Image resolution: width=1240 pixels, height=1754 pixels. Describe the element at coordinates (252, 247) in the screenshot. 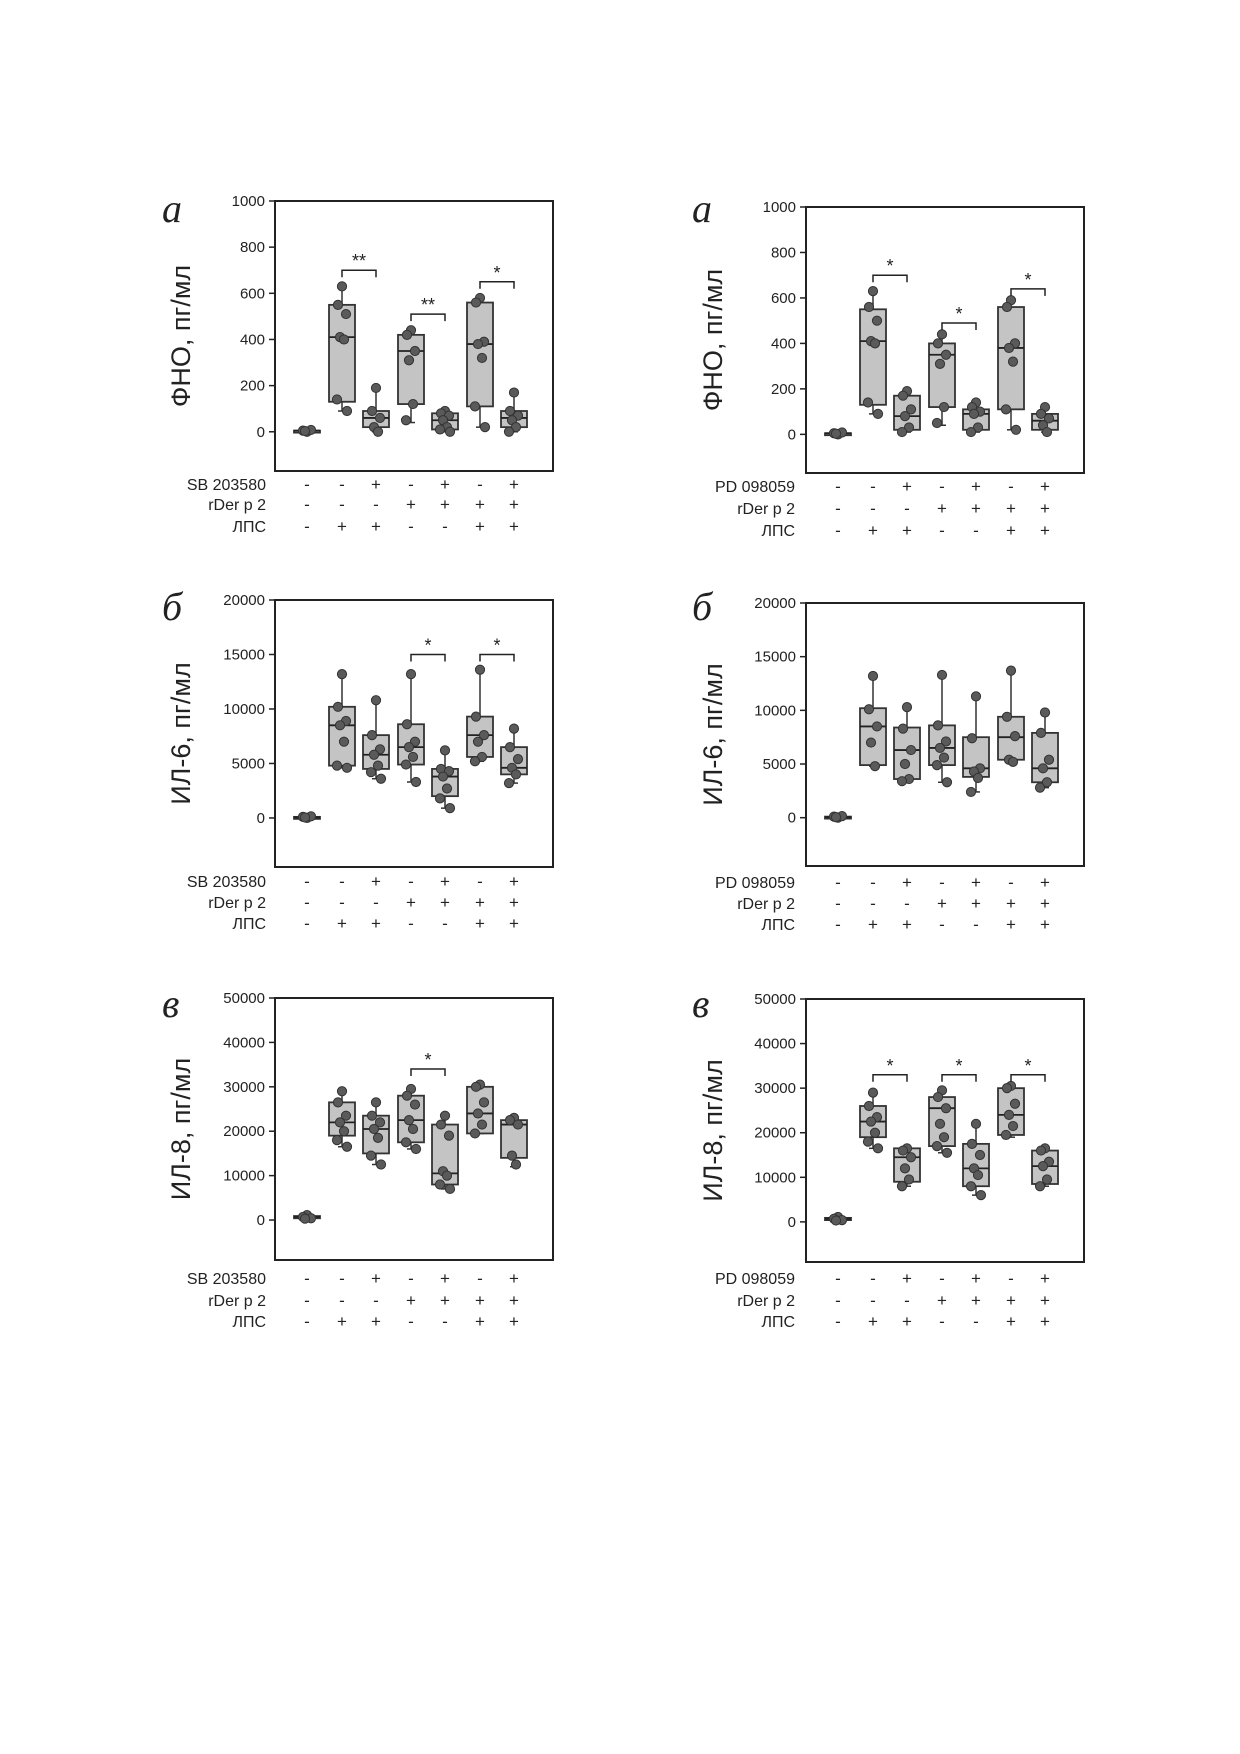

I see `y-tick-label: 800` at that location.